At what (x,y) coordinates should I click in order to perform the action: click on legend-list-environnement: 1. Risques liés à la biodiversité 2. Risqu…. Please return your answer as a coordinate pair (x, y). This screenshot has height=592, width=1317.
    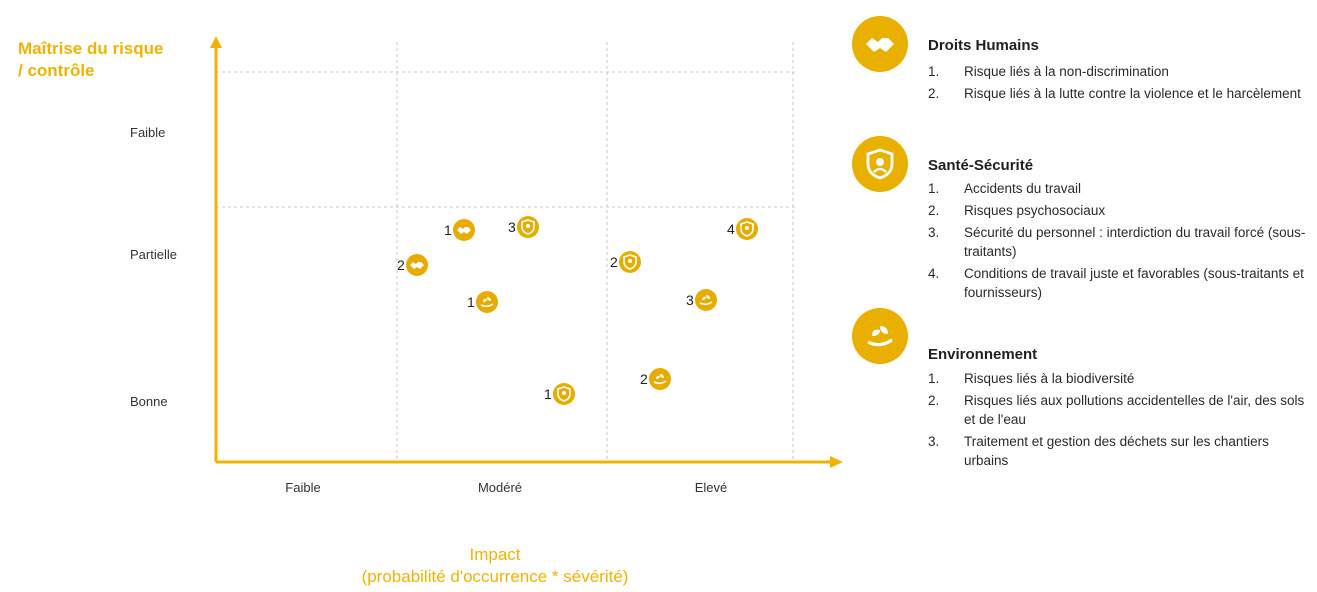
    Looking at the image, I should click on (1118, 421).